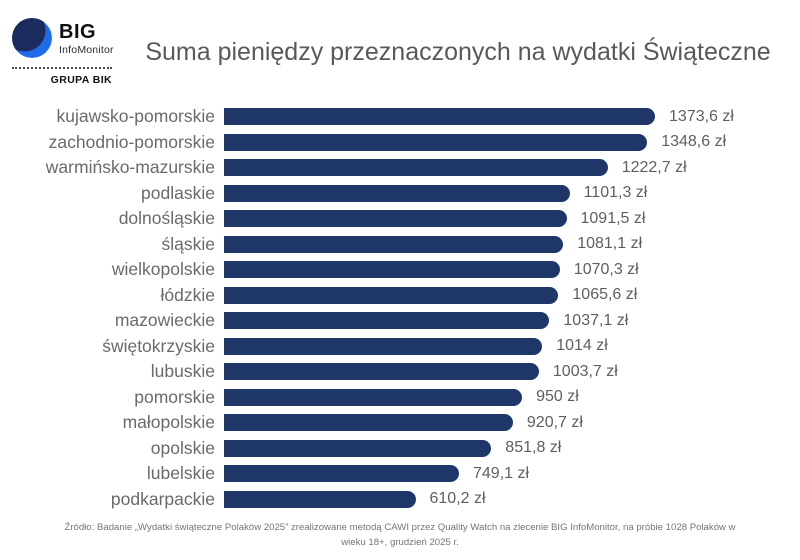 This screenshot has width=800, height=560. I want to click on chart-row: warmińsko-mazurskie 1222,7 zł, so click(400, 168).